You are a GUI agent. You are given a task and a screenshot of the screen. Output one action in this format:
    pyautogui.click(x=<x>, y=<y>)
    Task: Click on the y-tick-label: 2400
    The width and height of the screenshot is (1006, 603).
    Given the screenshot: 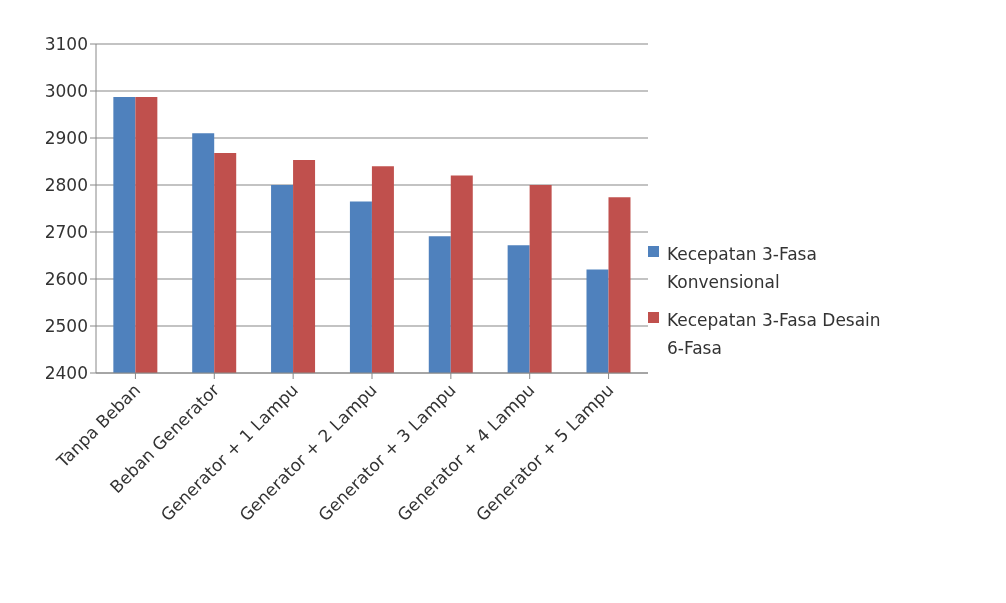 What is the action you would take?
    pyautogui.click(x=66, y=373)
    